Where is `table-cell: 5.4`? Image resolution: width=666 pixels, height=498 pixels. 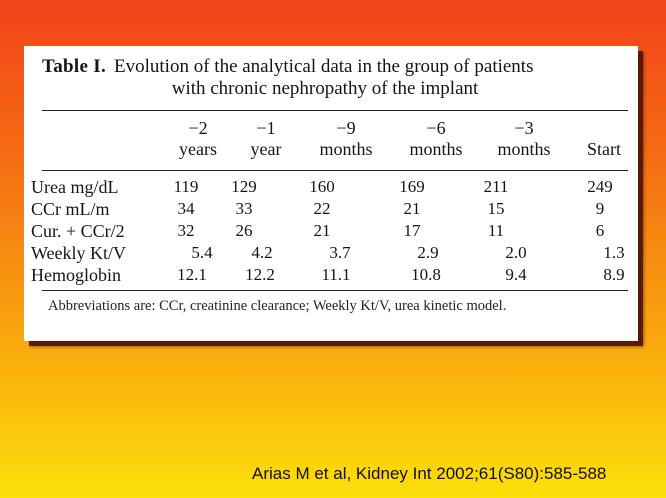
table-cell: 5.4 is located at coordinates (202, 252).